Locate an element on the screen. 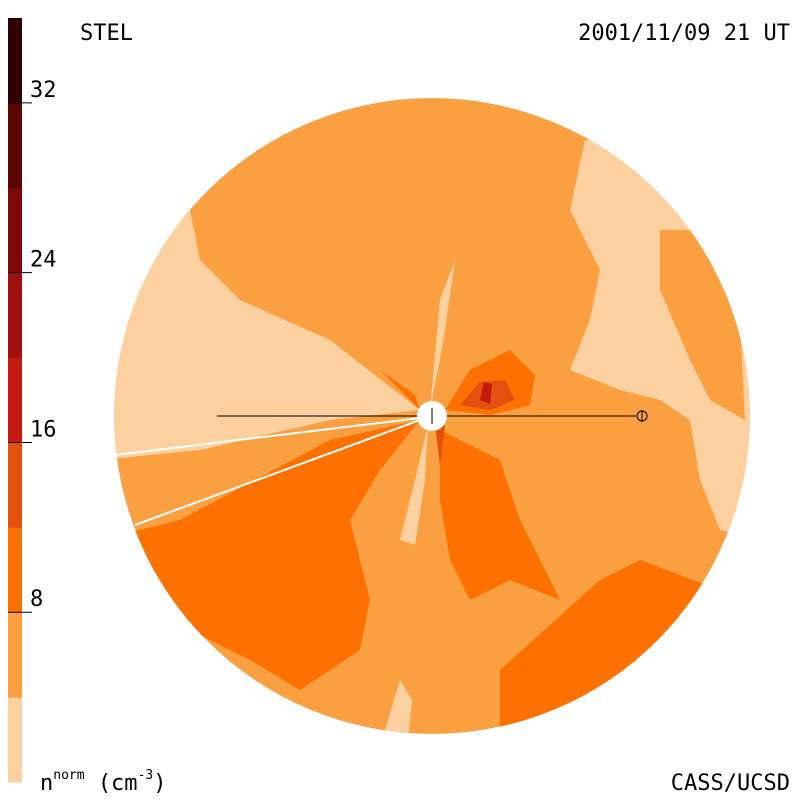  colorbar: 8 16 24 32 is located at coordinates (32, 400).